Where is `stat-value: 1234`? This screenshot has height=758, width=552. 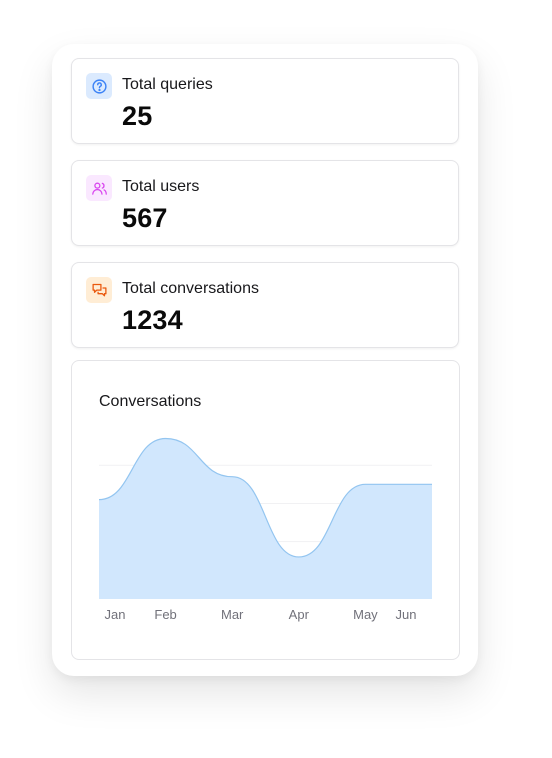 stat-value: 1234 is located at coordinates (152, 320).